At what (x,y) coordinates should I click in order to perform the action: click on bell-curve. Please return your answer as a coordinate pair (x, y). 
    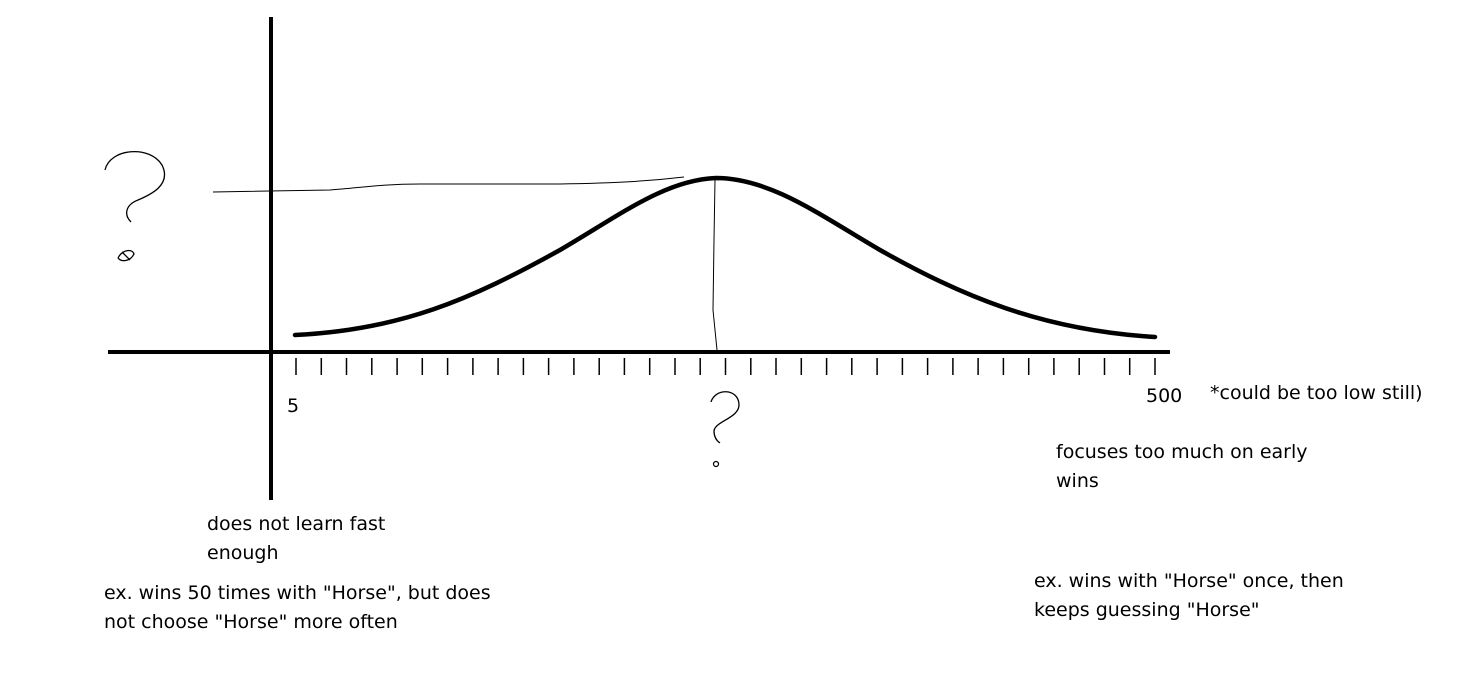
    Looking at the image, I should click on (725, 257).